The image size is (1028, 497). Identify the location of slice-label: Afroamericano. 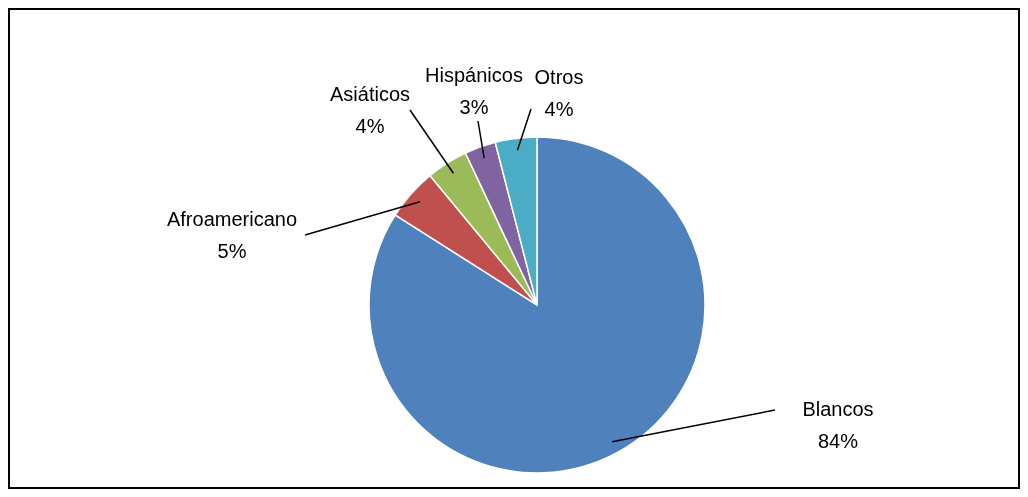
(232, 219).